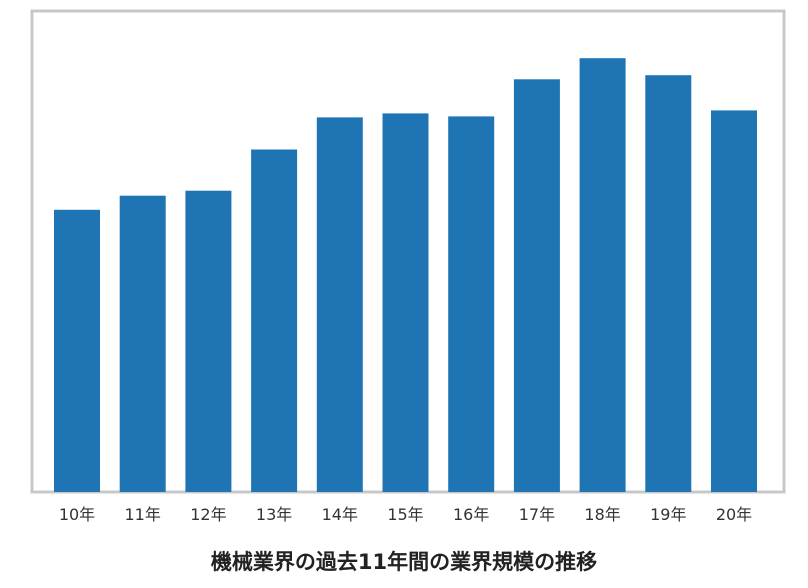 This screenshot has width=808, height=588. I want to click on bar-19年, so click(668, 283).